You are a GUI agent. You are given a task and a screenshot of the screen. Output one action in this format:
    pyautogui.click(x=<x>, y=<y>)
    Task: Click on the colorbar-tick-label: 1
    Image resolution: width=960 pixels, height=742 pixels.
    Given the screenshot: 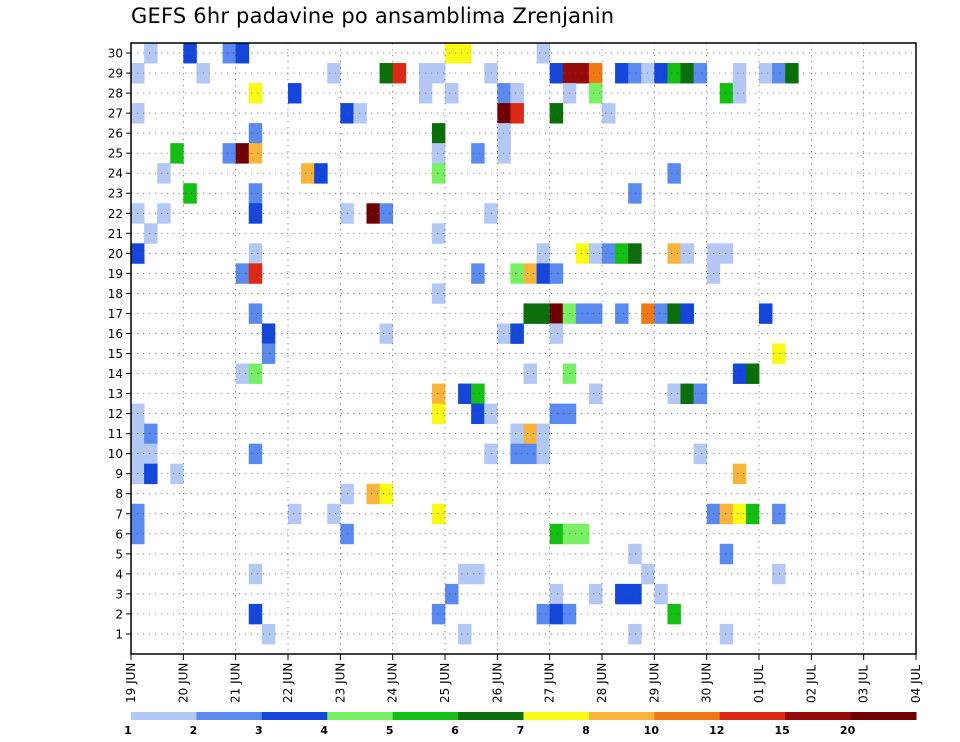 What is the action you would take?
    pyautogui.click(x=128, y=730)
    